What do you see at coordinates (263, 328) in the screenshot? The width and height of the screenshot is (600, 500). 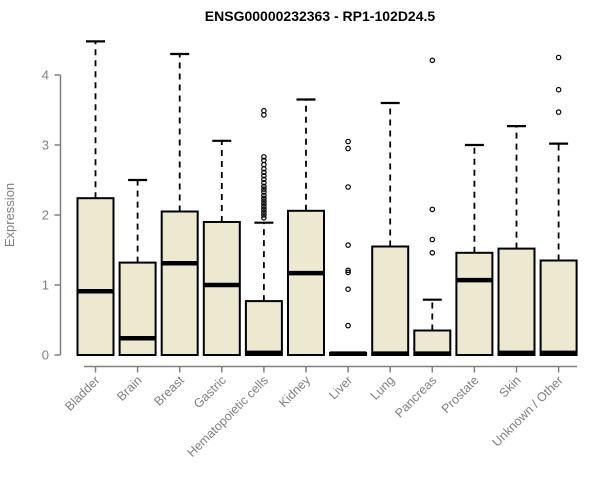 I see `box-hematopoietic-cells` at bounding box center [263, 328].